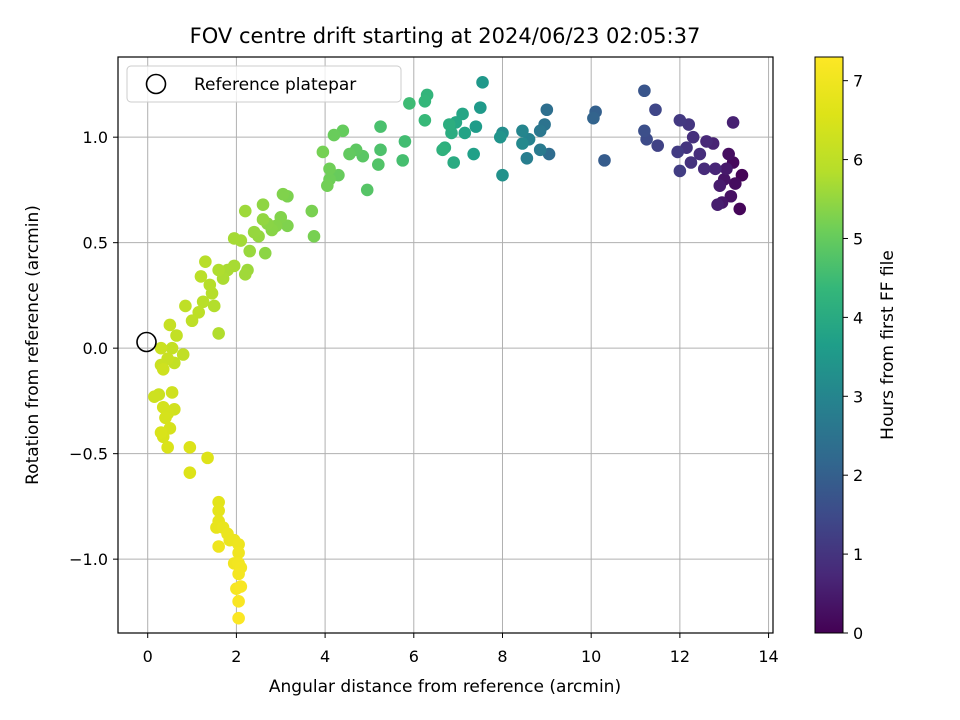 This screenshot has height=720, width=960. Describe the element at coordinates (858, 160) in the screenshot. I see `colorbar-tick-label: 6` at that location.